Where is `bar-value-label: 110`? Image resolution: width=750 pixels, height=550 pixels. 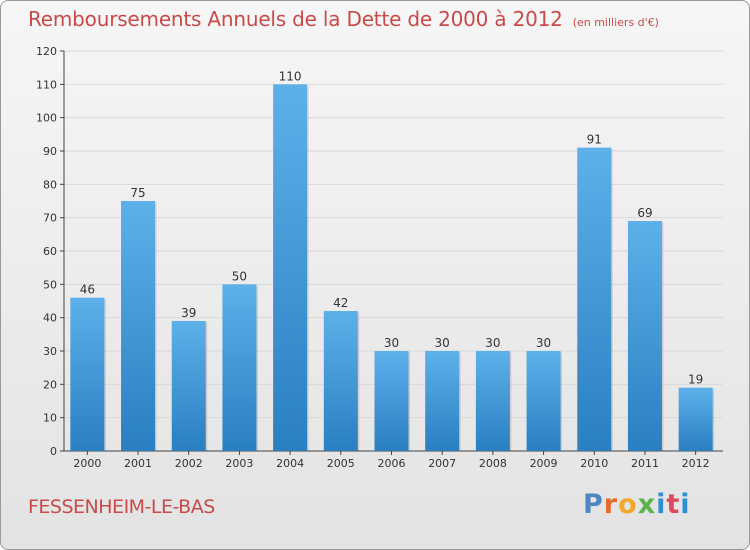 bar-value-label: 110 is located at coordinates (290, 76).